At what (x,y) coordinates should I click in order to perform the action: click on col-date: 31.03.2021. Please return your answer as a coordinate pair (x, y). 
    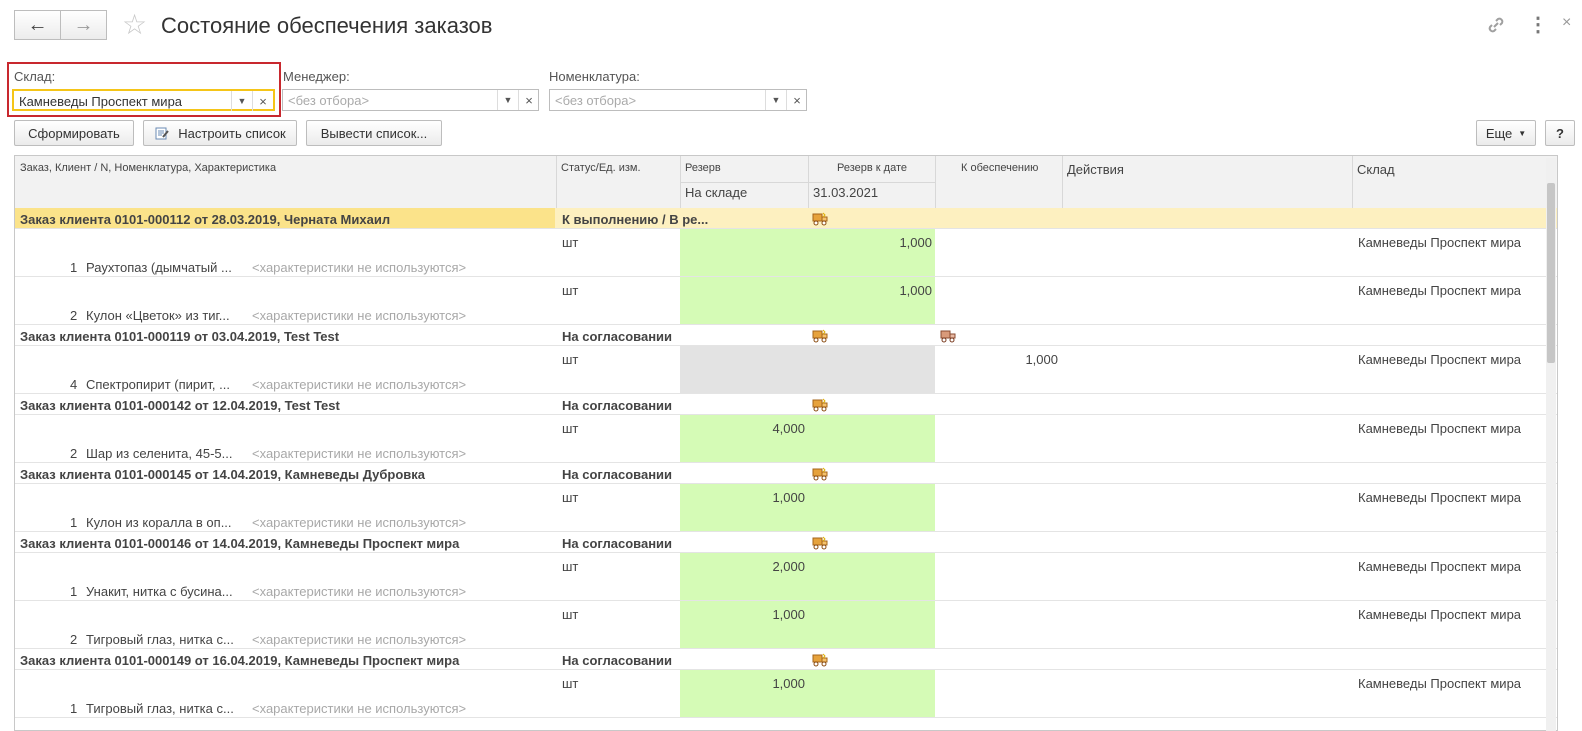
    Looking at the image, I should click on (846, 192).